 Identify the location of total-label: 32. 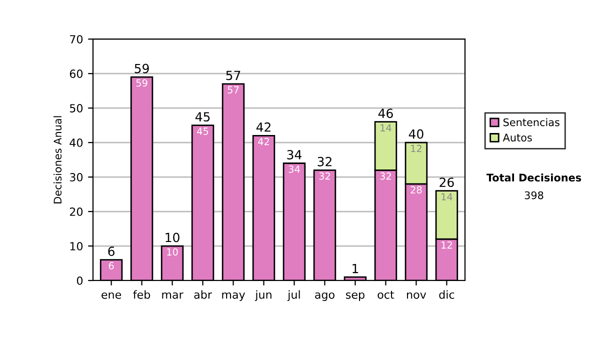
(325, 161).